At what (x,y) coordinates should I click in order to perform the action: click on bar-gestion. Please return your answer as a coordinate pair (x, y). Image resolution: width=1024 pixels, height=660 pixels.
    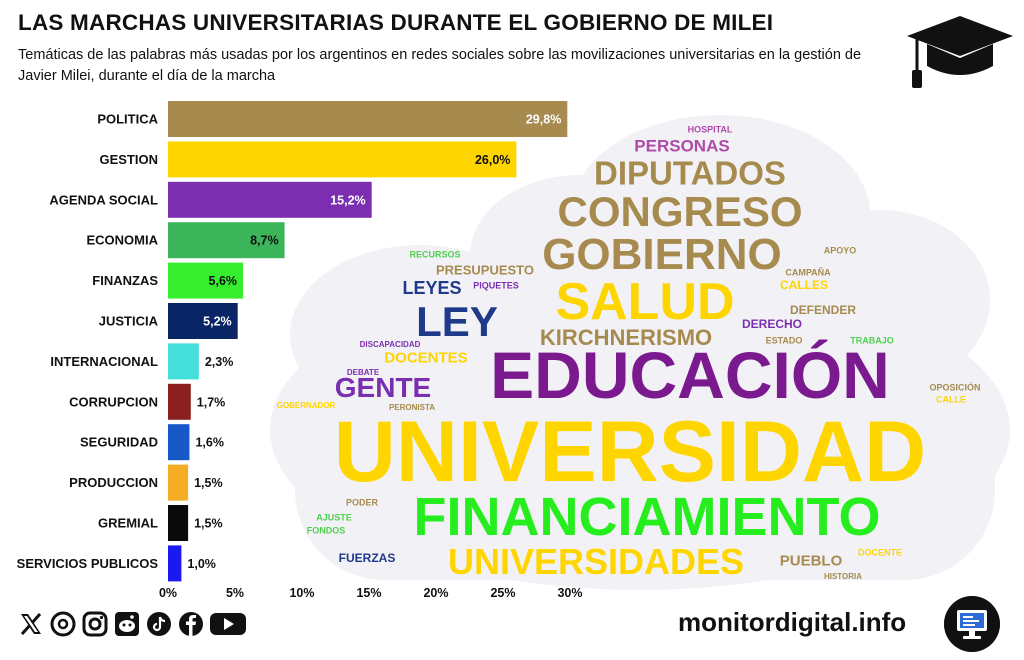
    Looking at the image, I should click on (342, 159).